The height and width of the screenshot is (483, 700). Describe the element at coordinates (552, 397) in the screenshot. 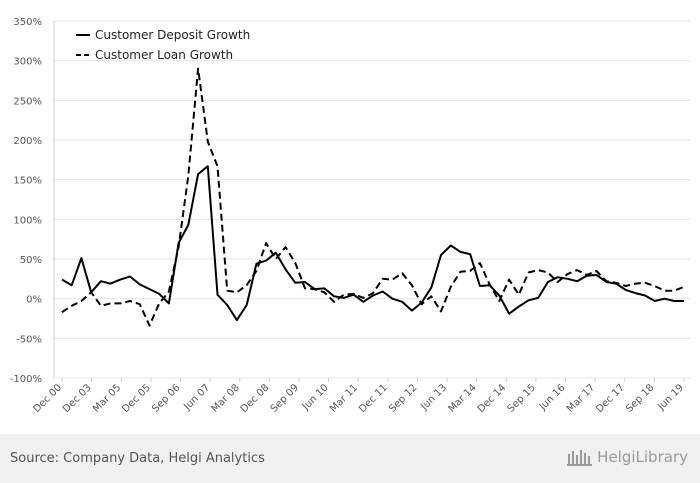

I see `x-tick-label: Jun 16` at that location.